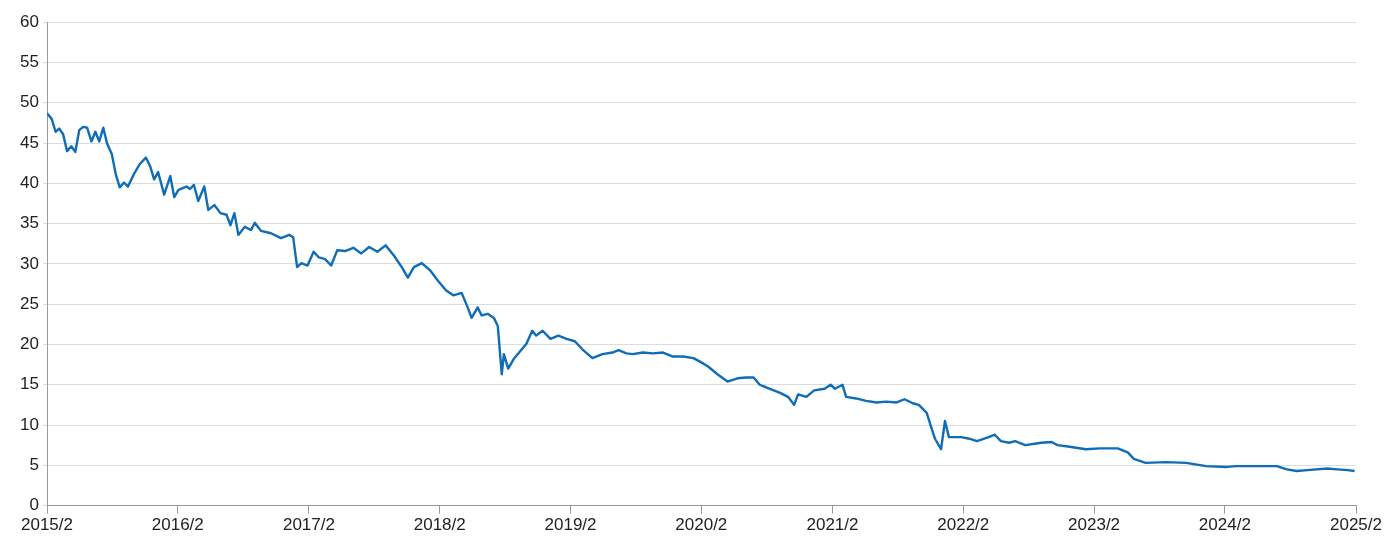  I want to click on x-tick-label: 2016/2, so click(177, 525).